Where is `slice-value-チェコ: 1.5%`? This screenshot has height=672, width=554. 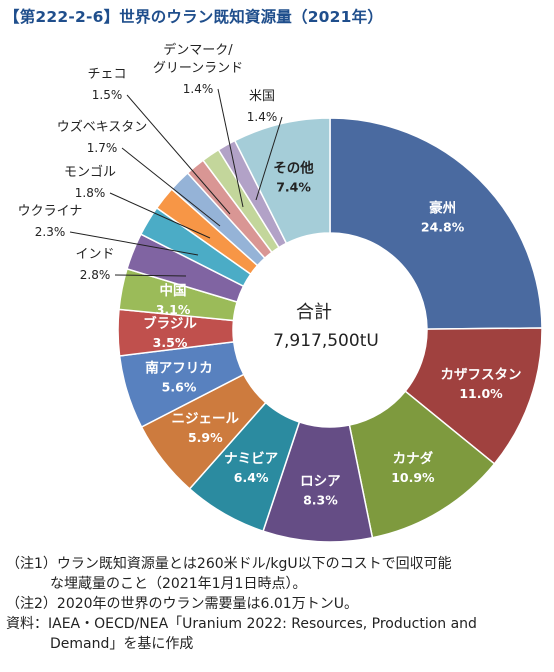
slice-value-チェコ: 1.5% is located at coordinates (107, 95).